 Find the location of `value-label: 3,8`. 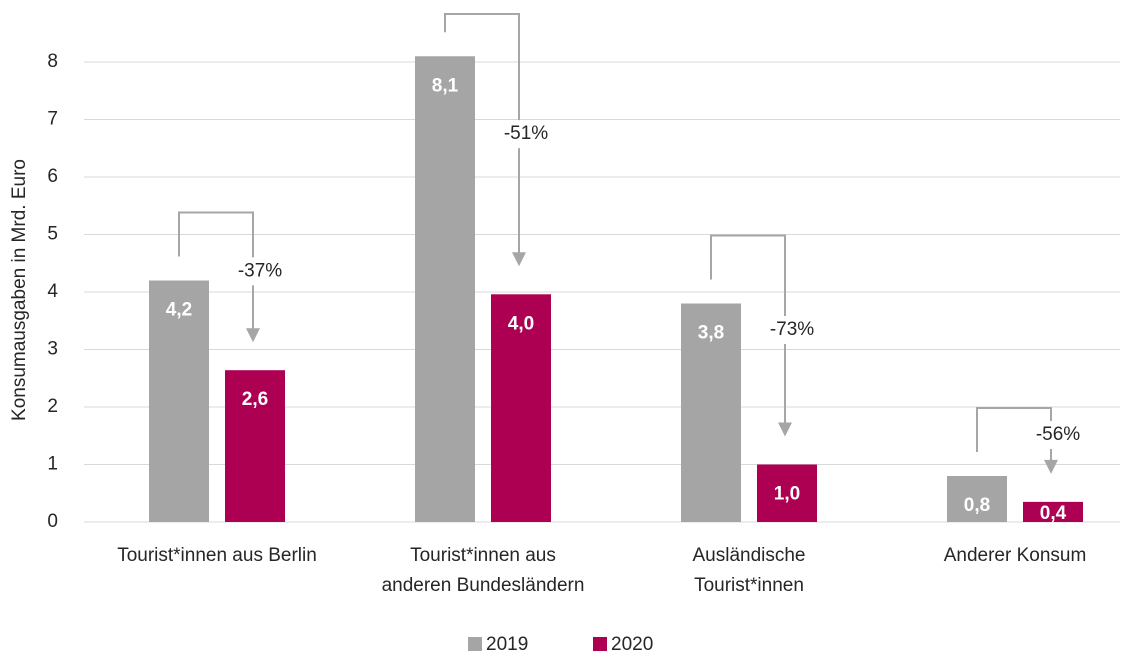

value-label: 3,8 is located at coordinates (711, 333).